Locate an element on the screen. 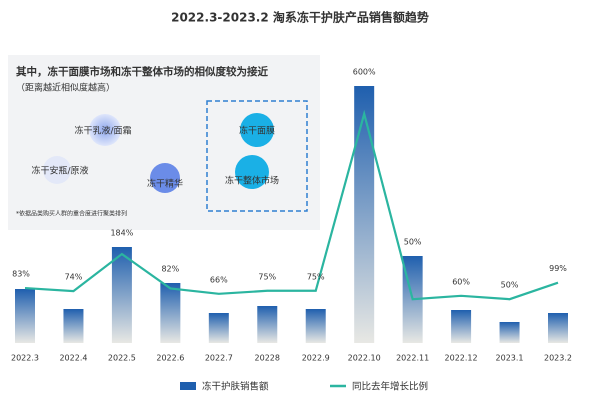  bubble-label: 冻干面膜 is located at coordinates (257, 131).